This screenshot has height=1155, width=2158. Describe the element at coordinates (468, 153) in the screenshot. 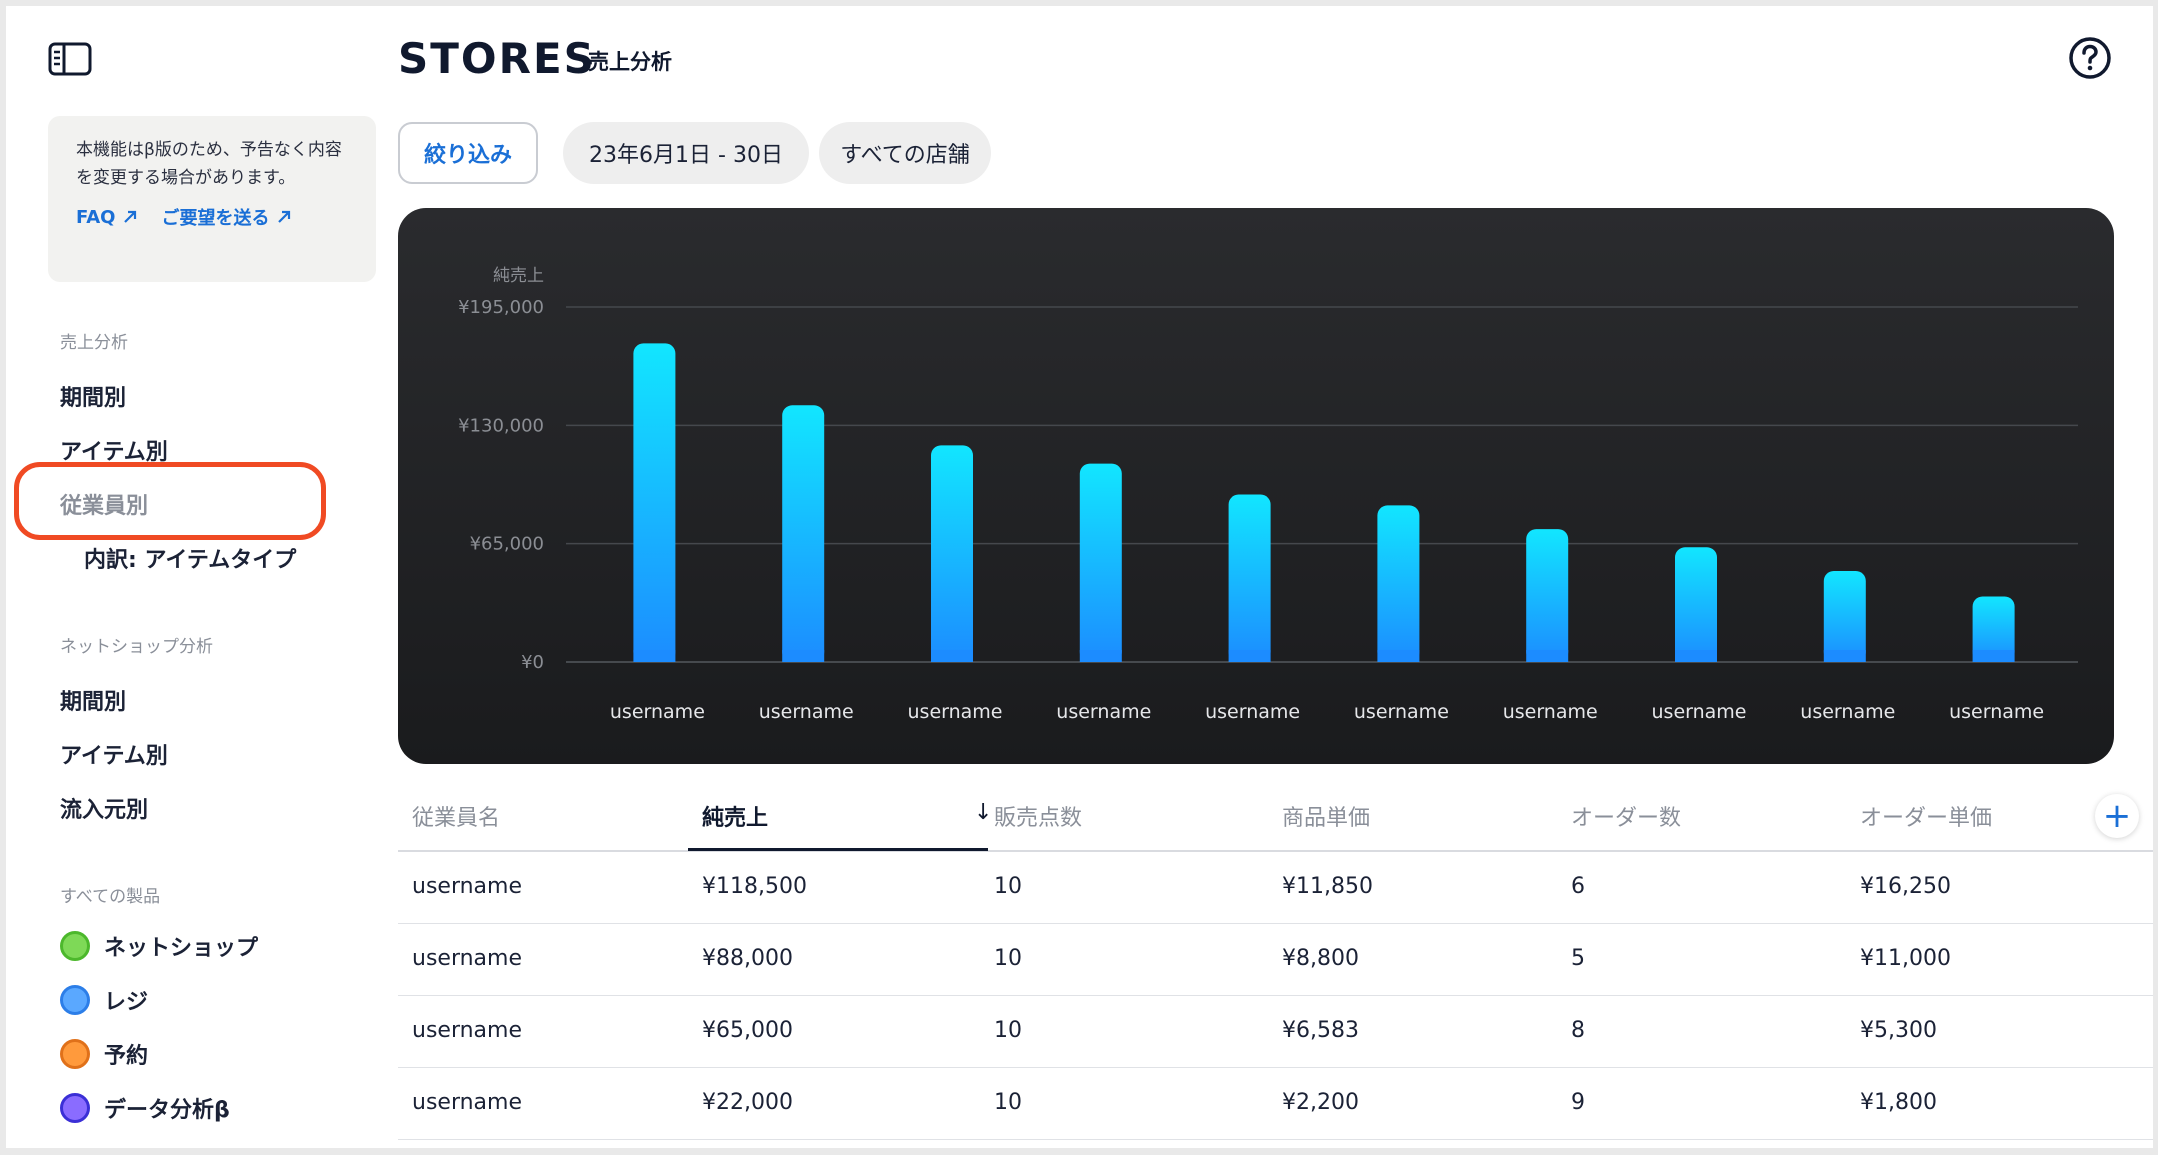

I see `refine-button: 絞り込み` at that location.